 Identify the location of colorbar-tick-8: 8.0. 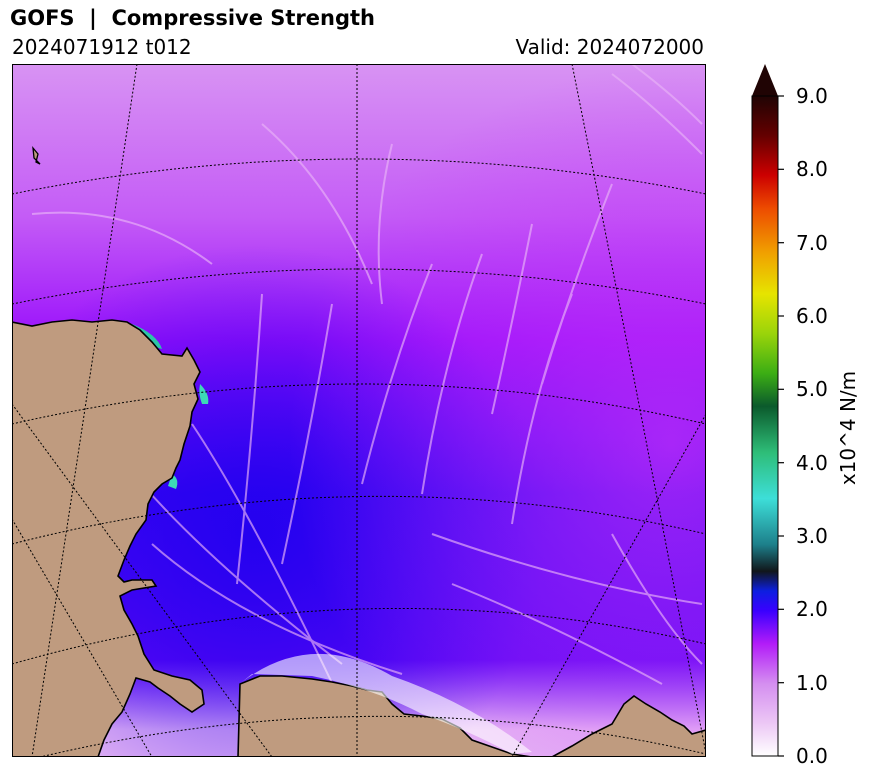
(812, 169).